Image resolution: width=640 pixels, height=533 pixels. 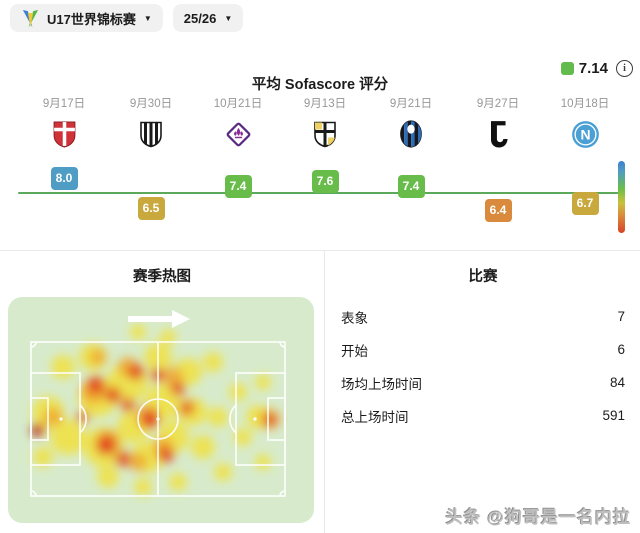 I want to click on fiorentina-crest-icon, so click(x=238, y=134).